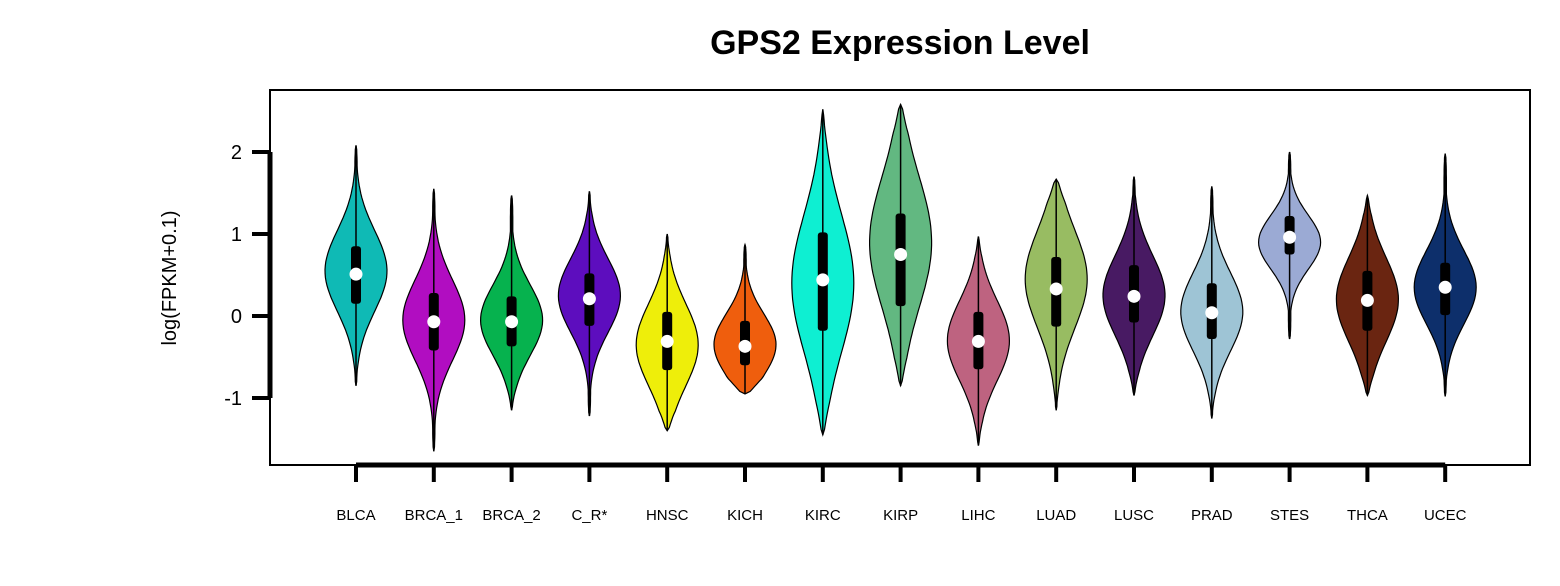 The width and height of the screenshot is (1560, 586). What do you see at coordinates (901, 245) in the screenshot?
I see `violin-kirp` at bounding box center [901, 245].